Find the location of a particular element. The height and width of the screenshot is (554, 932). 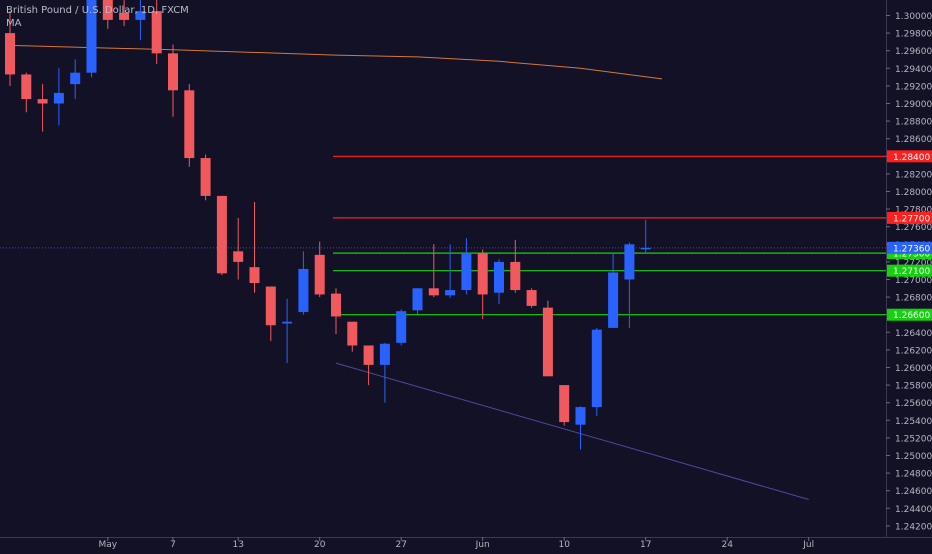

x-tick-label: May is located at coordinates (107, 545).